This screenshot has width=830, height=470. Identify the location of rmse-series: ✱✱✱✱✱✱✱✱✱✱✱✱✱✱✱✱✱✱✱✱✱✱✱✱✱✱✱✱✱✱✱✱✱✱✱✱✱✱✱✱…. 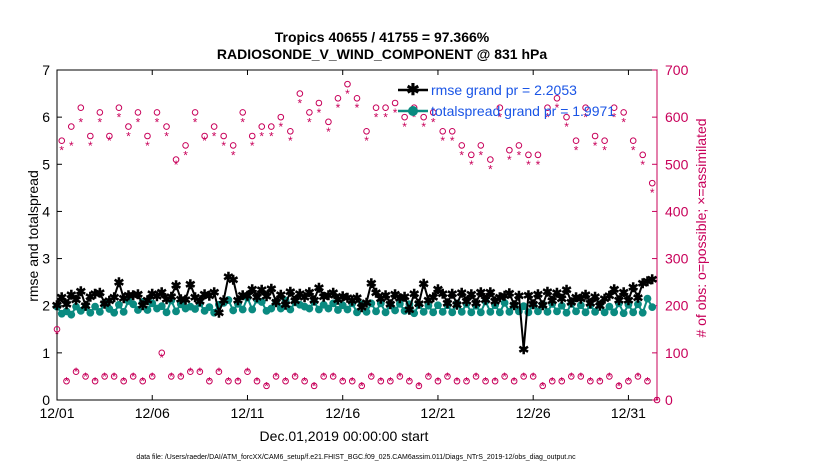
(355, 313).